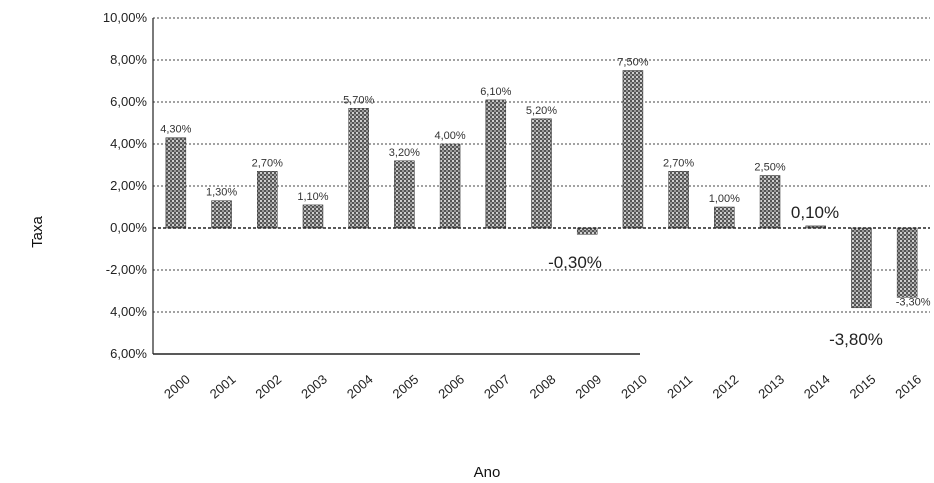 Image resolution: width=934 pixels, height=483 pixels. What do you see at coordinates (175, 130) in the screenshot?
I see `data-label: 4,30%` at bounding box center [175, 130].